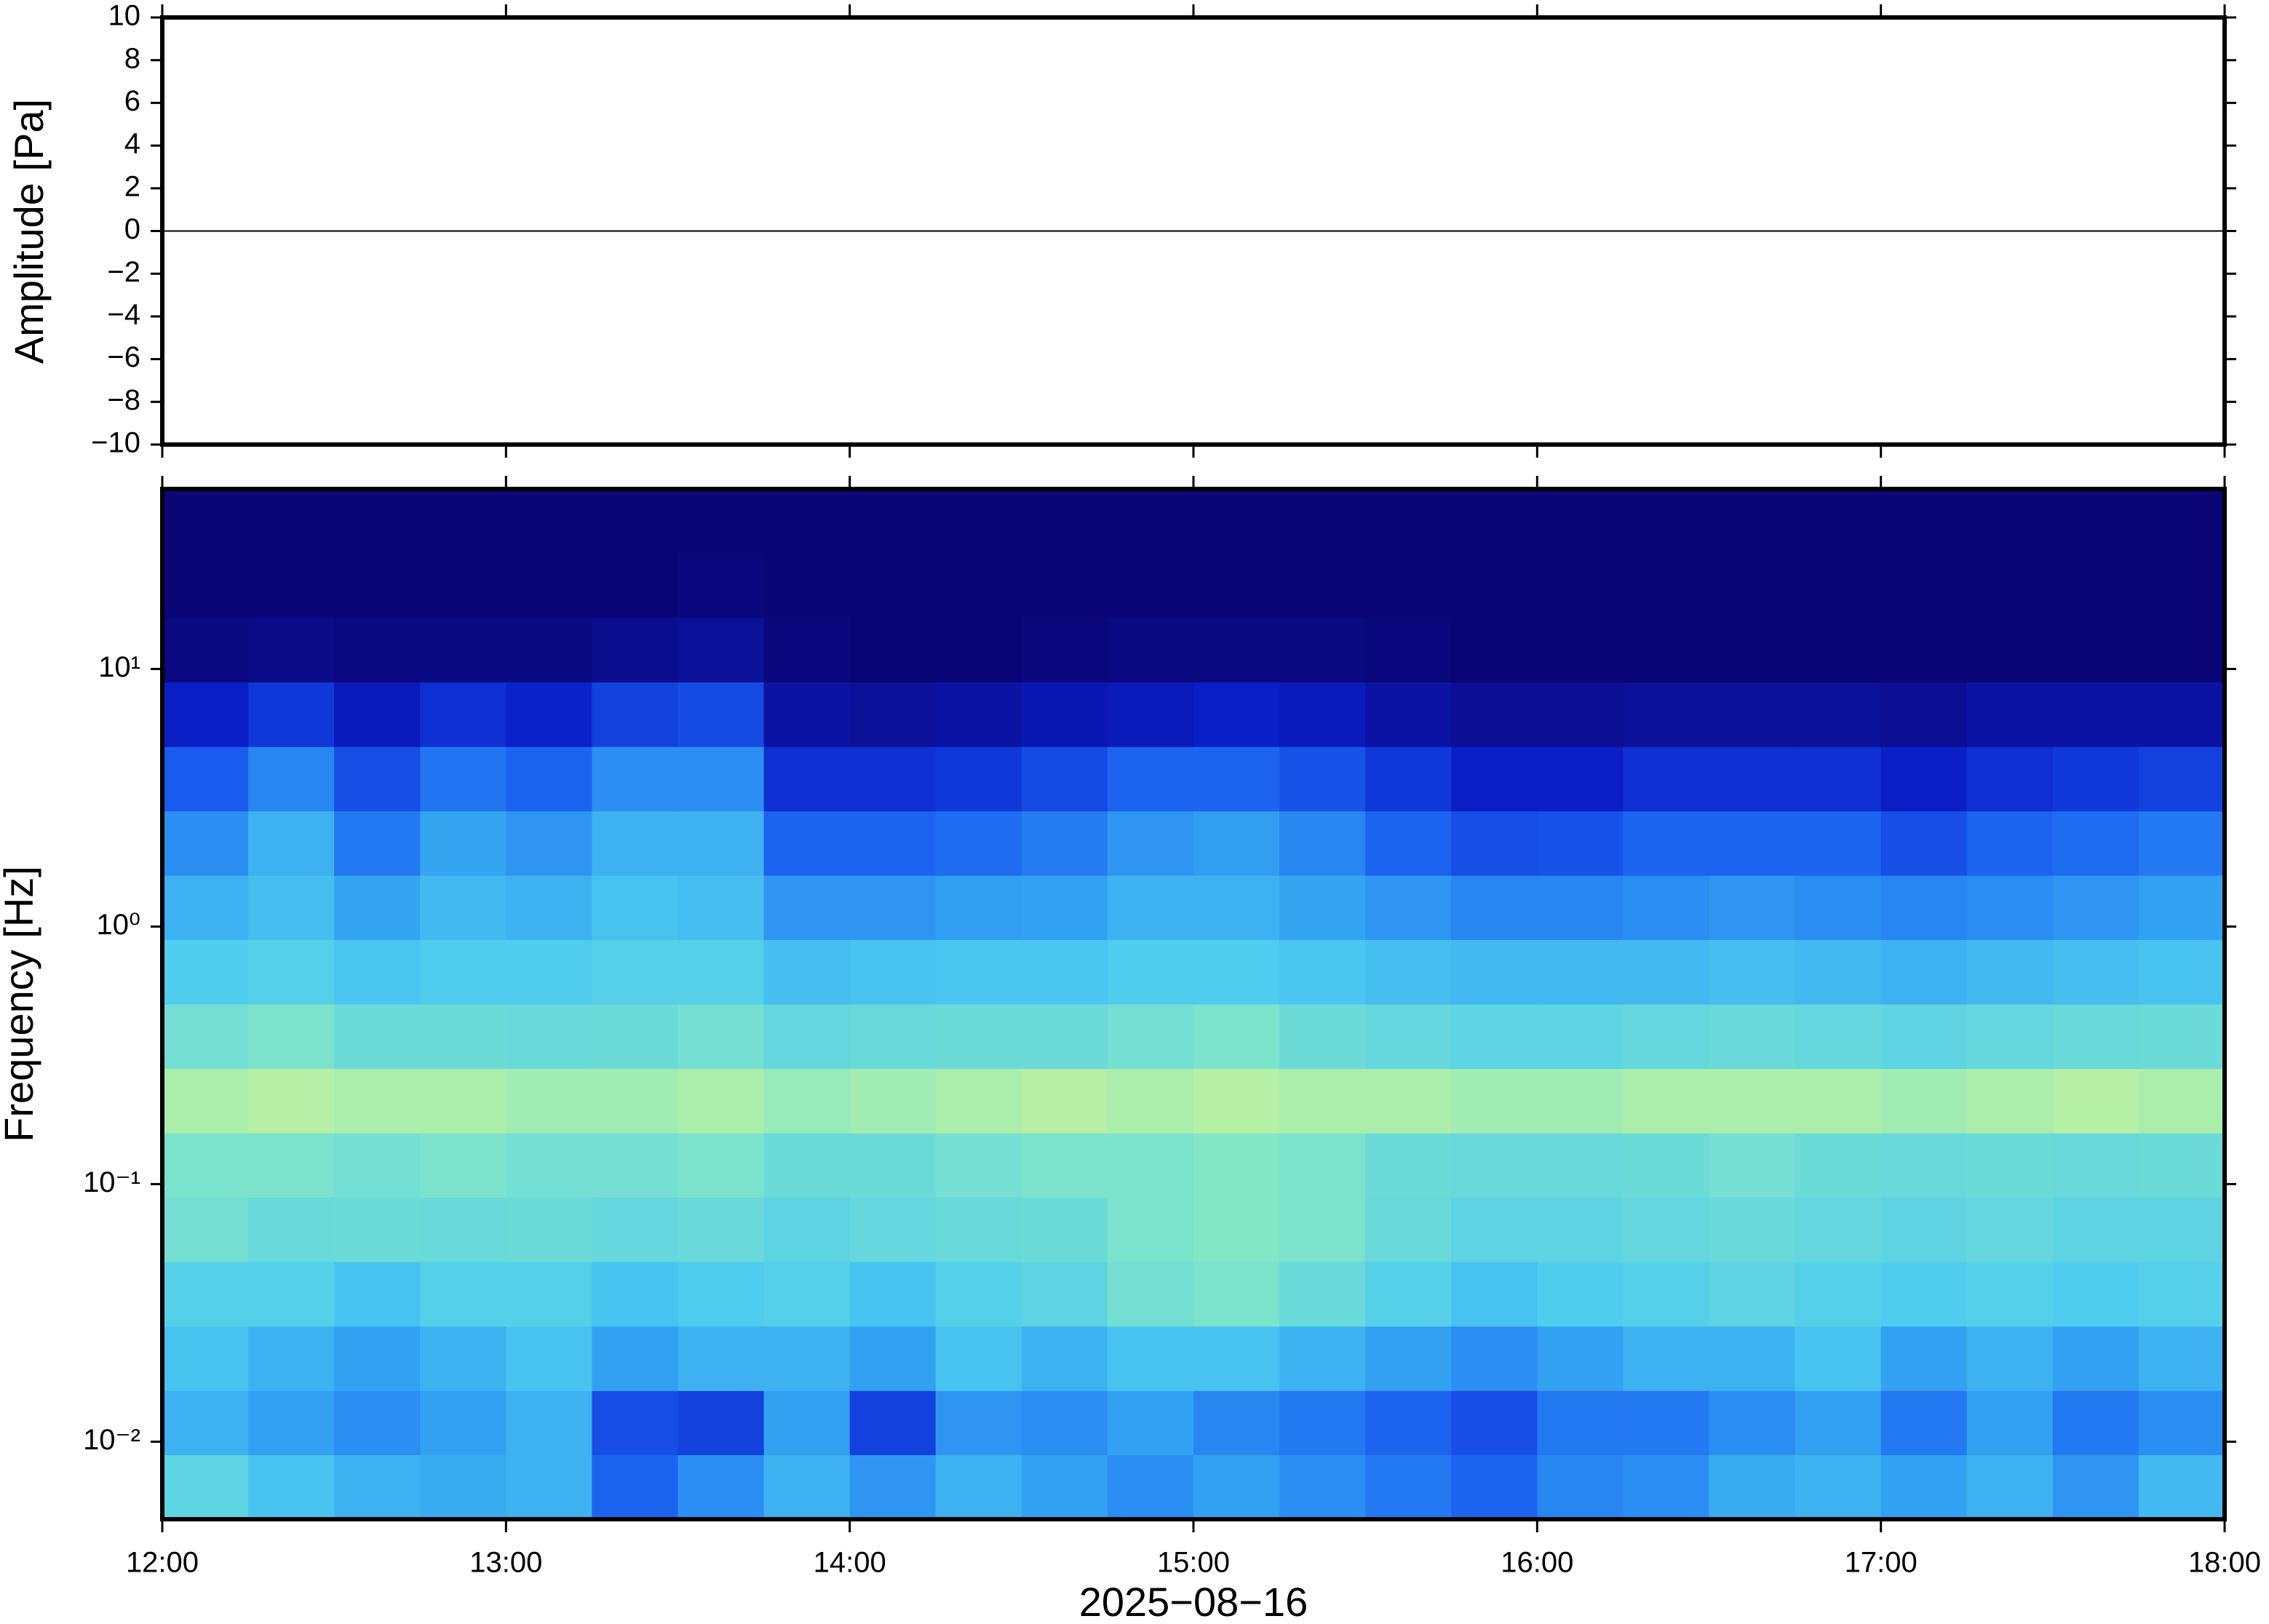 The width and height of the screenshot is (2269, 1624). What do you see at coordinates (850, 1563) in the screenshot?
I see `x-tick-label: 14:00` at bounding box center [850, 1563].